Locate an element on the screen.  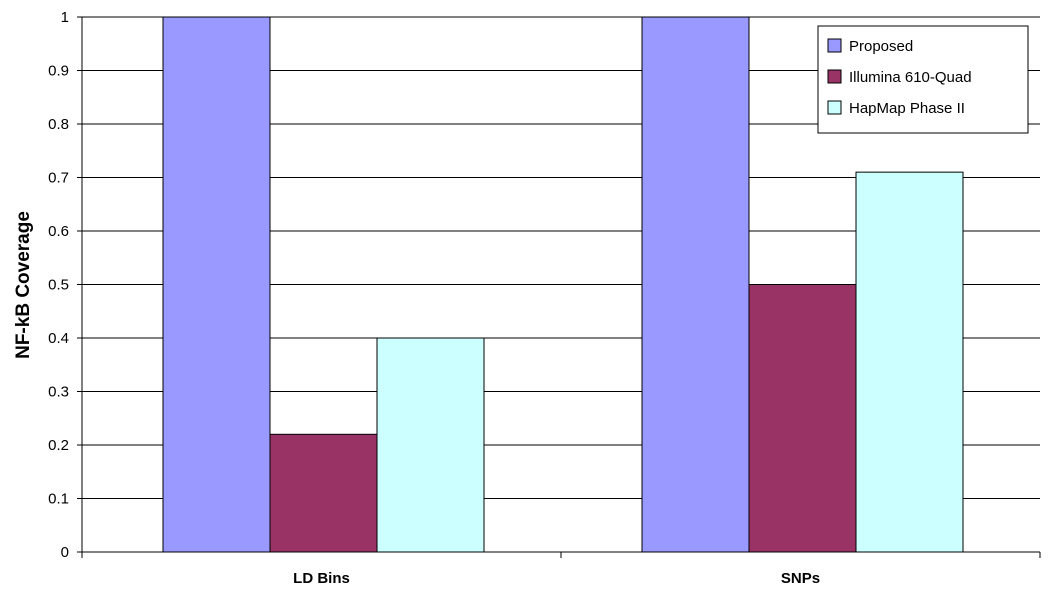
bar-illumina-610-quad-ld-bins is located at coordinates (323, 493).